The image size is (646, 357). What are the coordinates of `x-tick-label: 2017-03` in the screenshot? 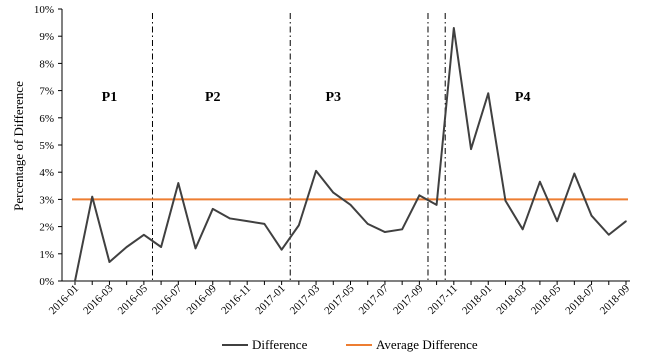 It's located at (305, 299).